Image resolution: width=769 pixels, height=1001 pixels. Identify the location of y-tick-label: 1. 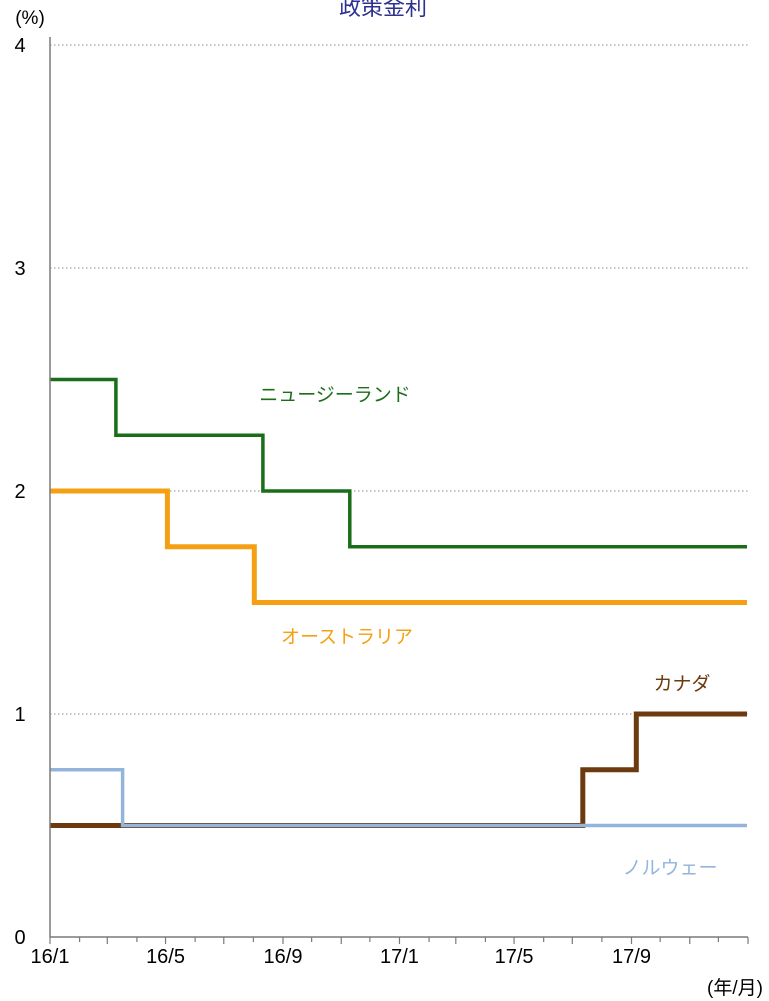
(19, 715).